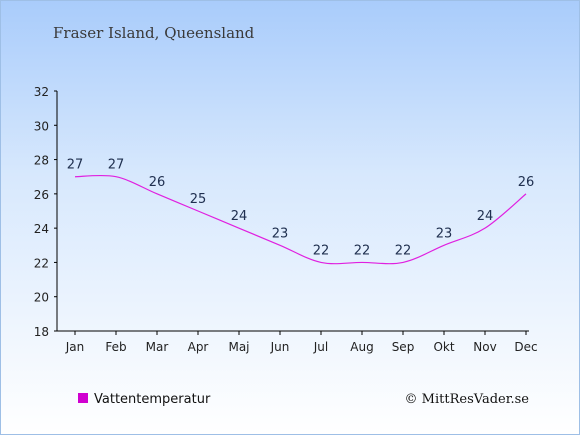  Describe the element at coordinates (41, 298) in the screenshot. I see `y-tick-label: 20` at that location.